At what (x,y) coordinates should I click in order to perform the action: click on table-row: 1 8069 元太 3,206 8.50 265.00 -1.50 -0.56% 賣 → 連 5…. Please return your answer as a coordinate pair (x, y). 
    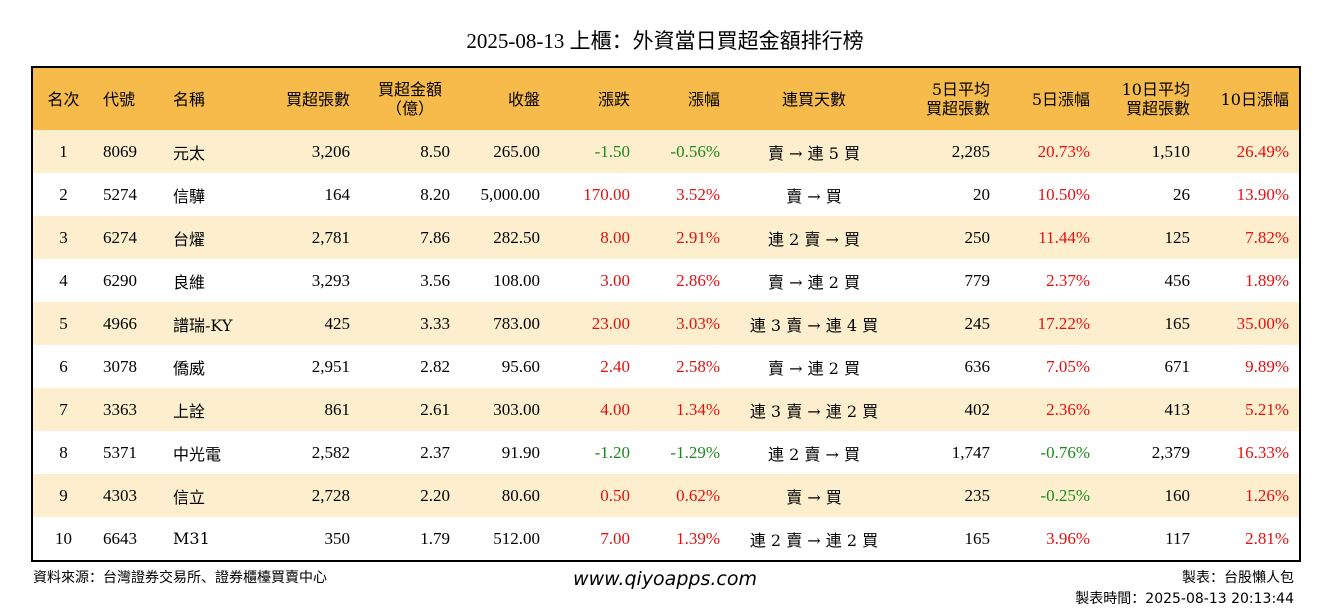
    Looking at the image, I should click on (666, 151).